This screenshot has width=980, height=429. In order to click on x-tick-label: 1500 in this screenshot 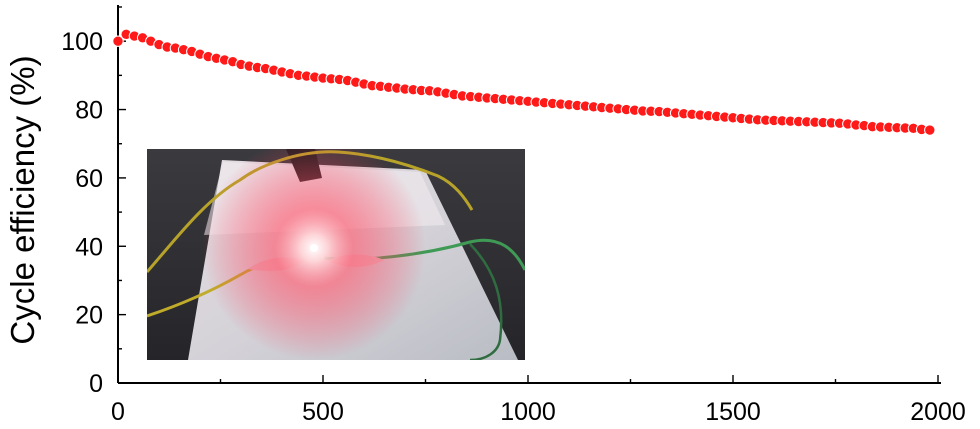, I will do `click(733, 412)`.